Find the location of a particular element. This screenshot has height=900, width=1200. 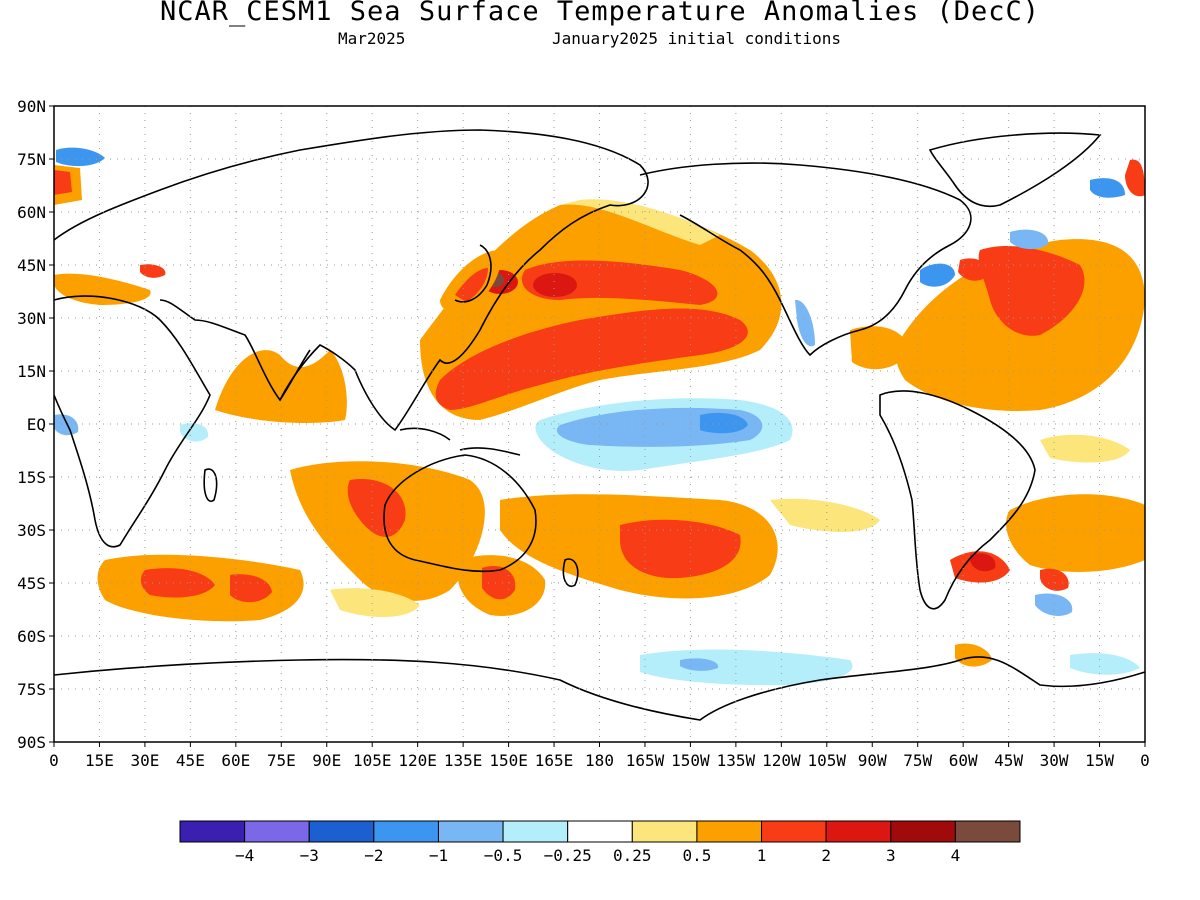

lat-tick-label: 15S is located at coordinates (31, 477).